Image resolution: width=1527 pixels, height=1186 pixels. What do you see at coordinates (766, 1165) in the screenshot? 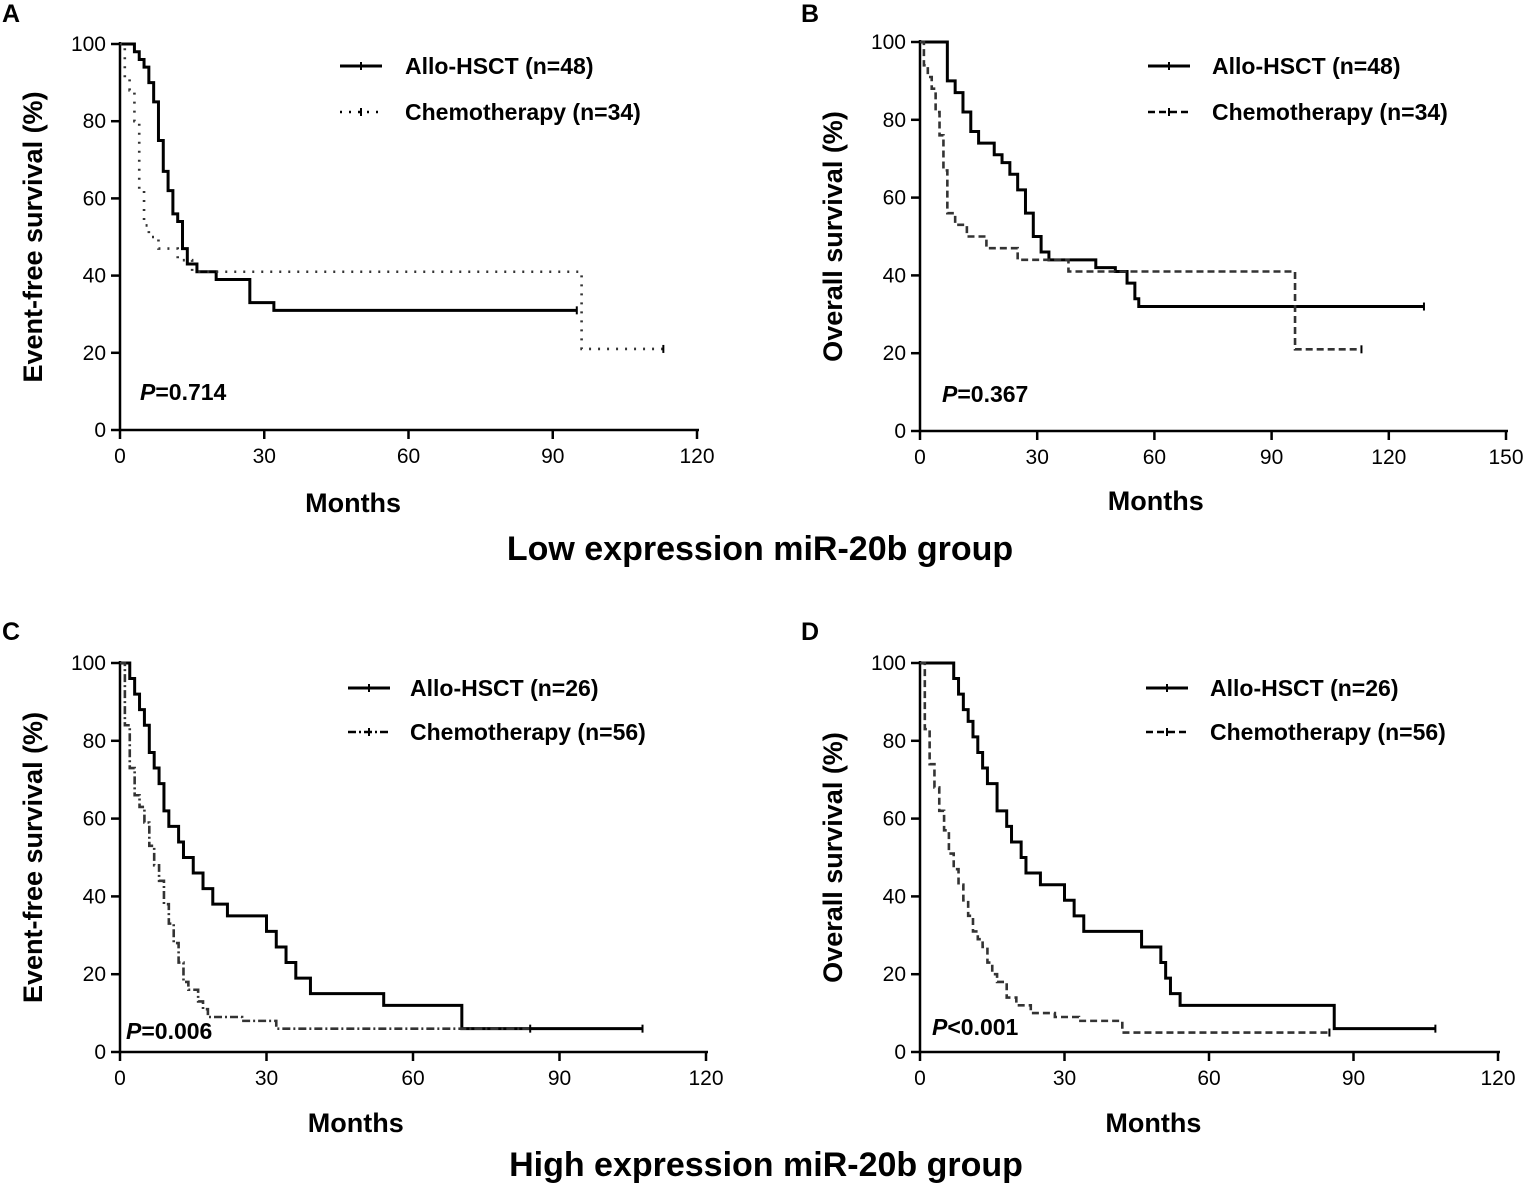
I see `high-expression-group-title: High expression miR-20b group` at bounding box center [766, 1165].